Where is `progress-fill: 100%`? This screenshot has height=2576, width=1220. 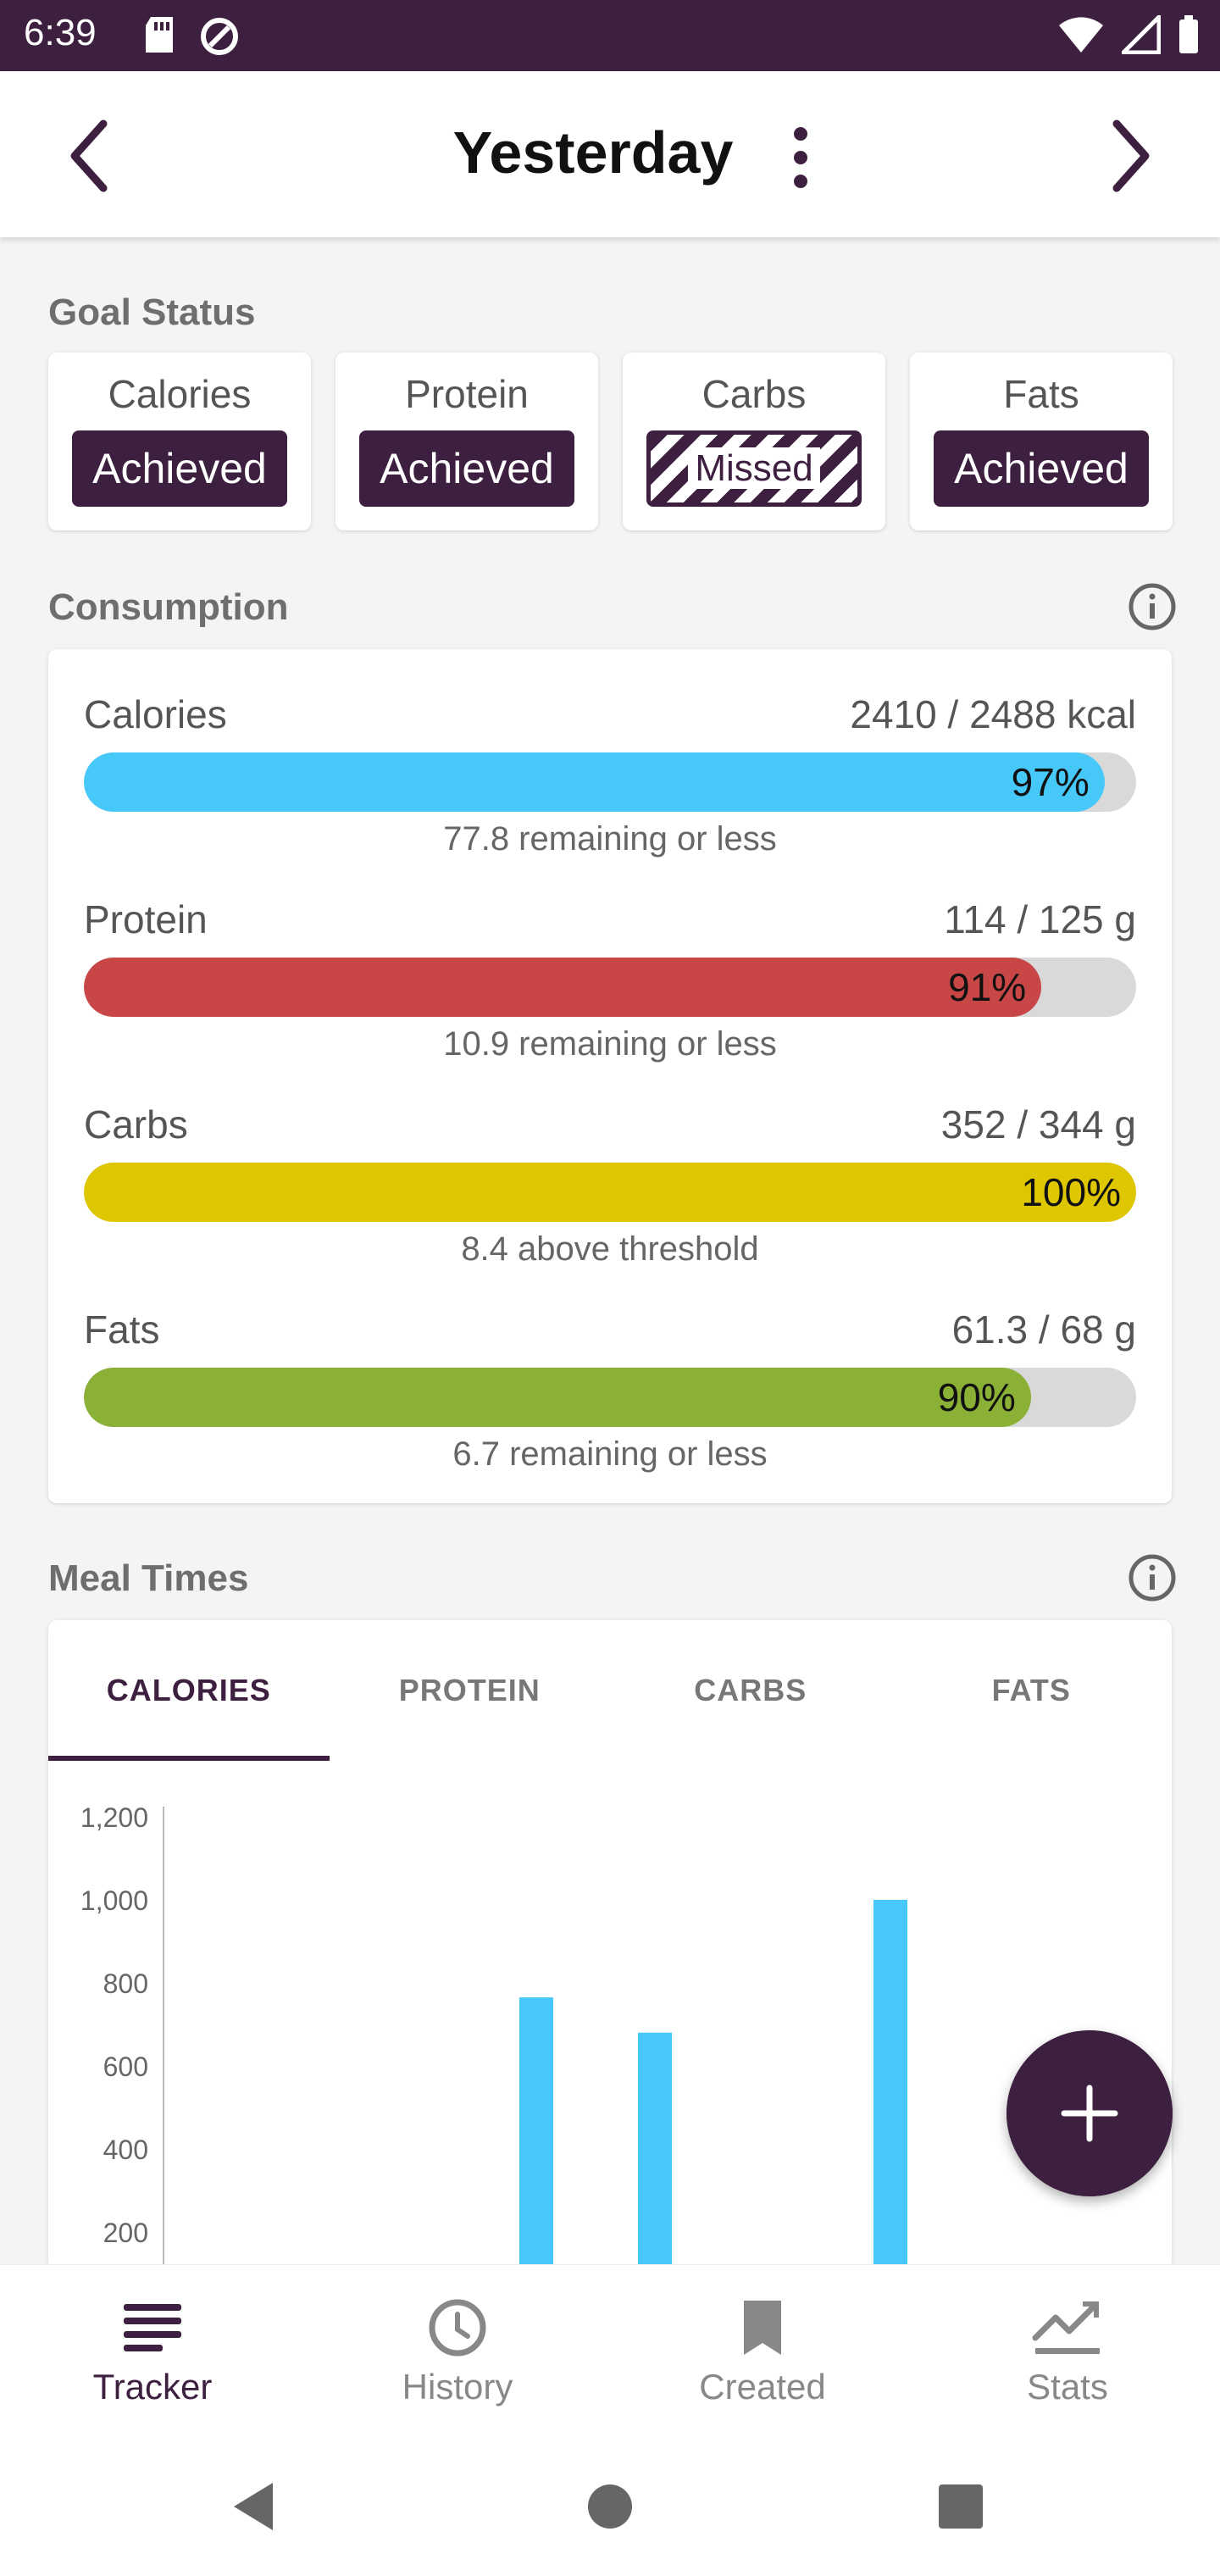
progress-fill: 100% is located at coordinates (610, 1192).